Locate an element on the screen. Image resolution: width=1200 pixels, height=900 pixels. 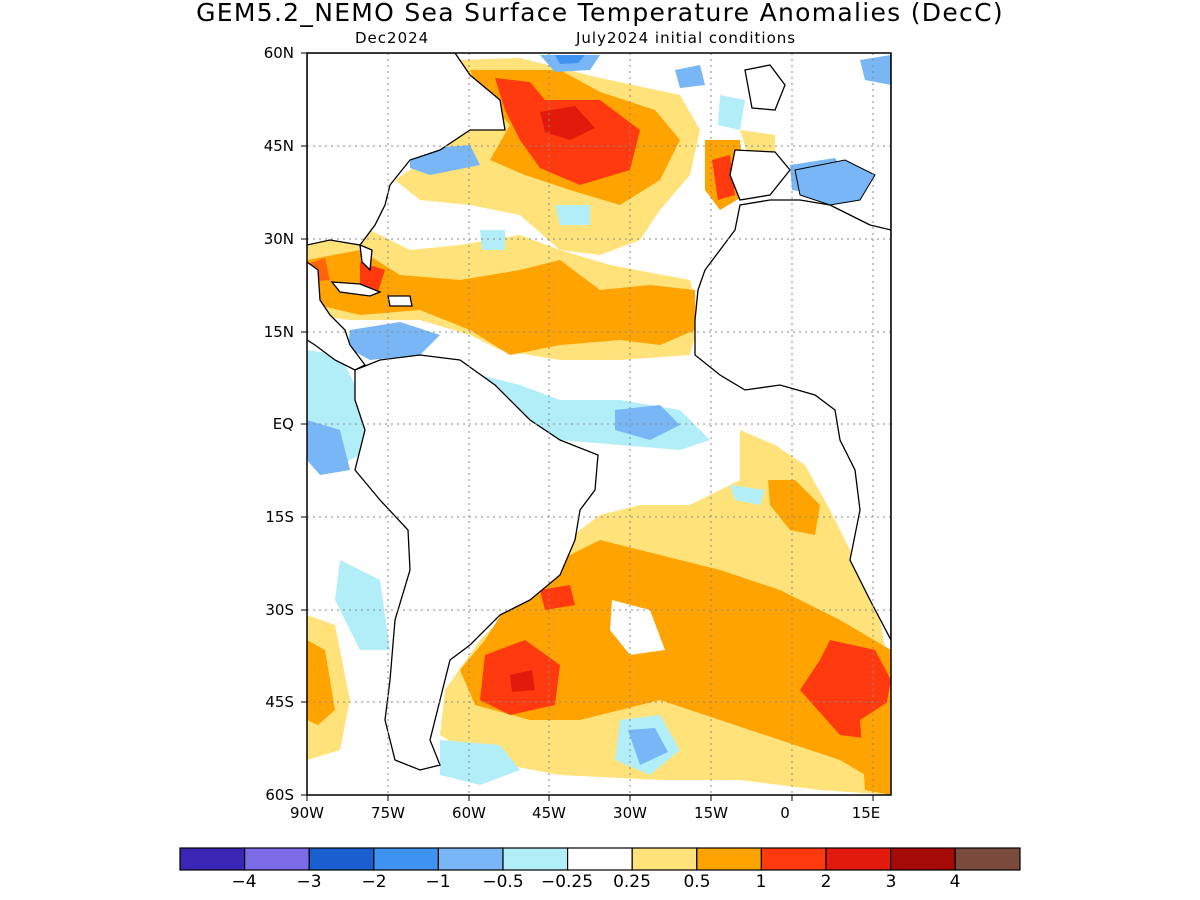
land-central-america is located at coordinates (336, 316).